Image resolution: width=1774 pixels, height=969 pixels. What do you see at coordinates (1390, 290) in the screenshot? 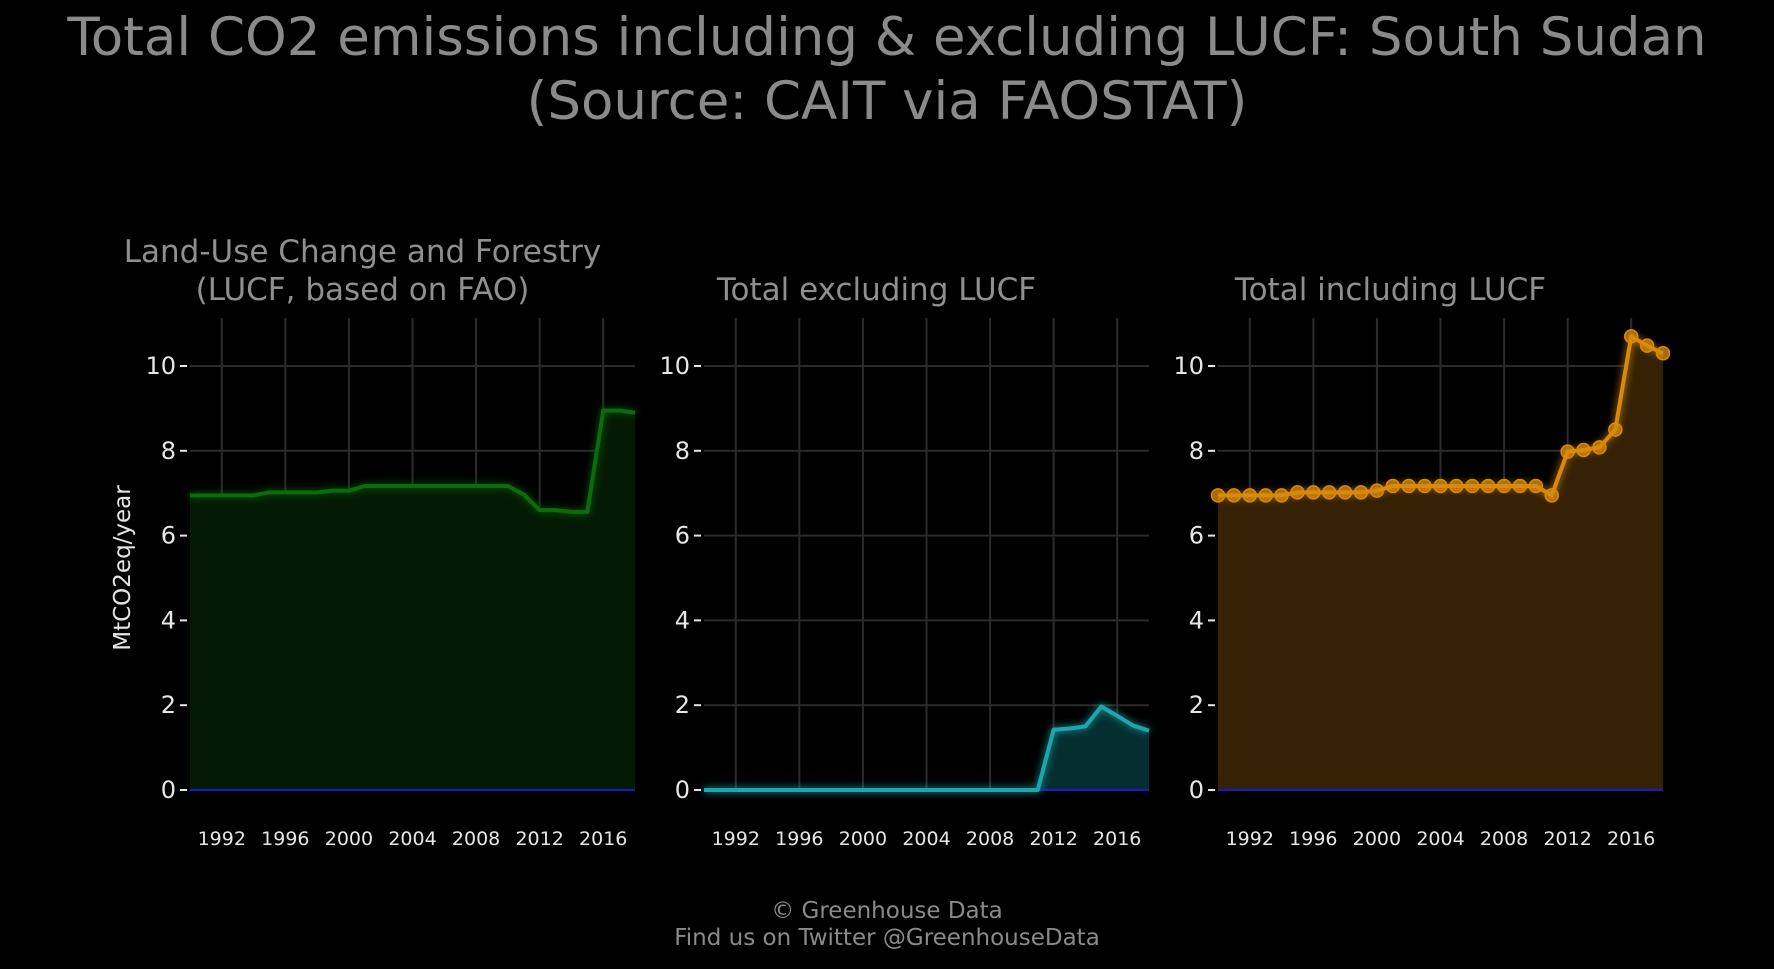
I see `panel-title-line-2: Total including LUCF` at bounding box center [1390, 290].